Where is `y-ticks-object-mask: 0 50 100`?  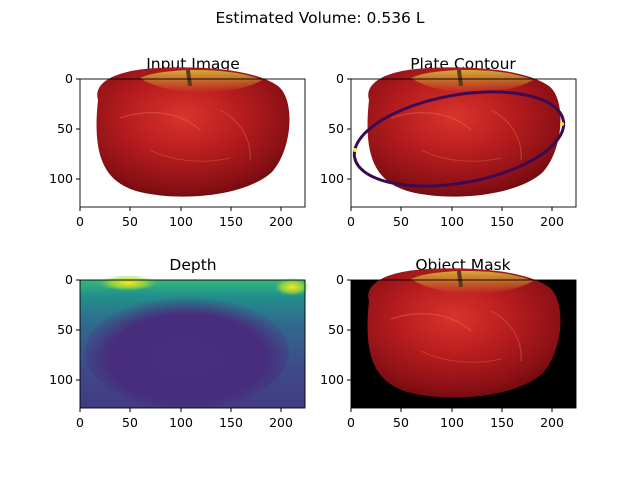 y-ticks-object-mask: 0 50 100 is located at coordinates (335, 329).